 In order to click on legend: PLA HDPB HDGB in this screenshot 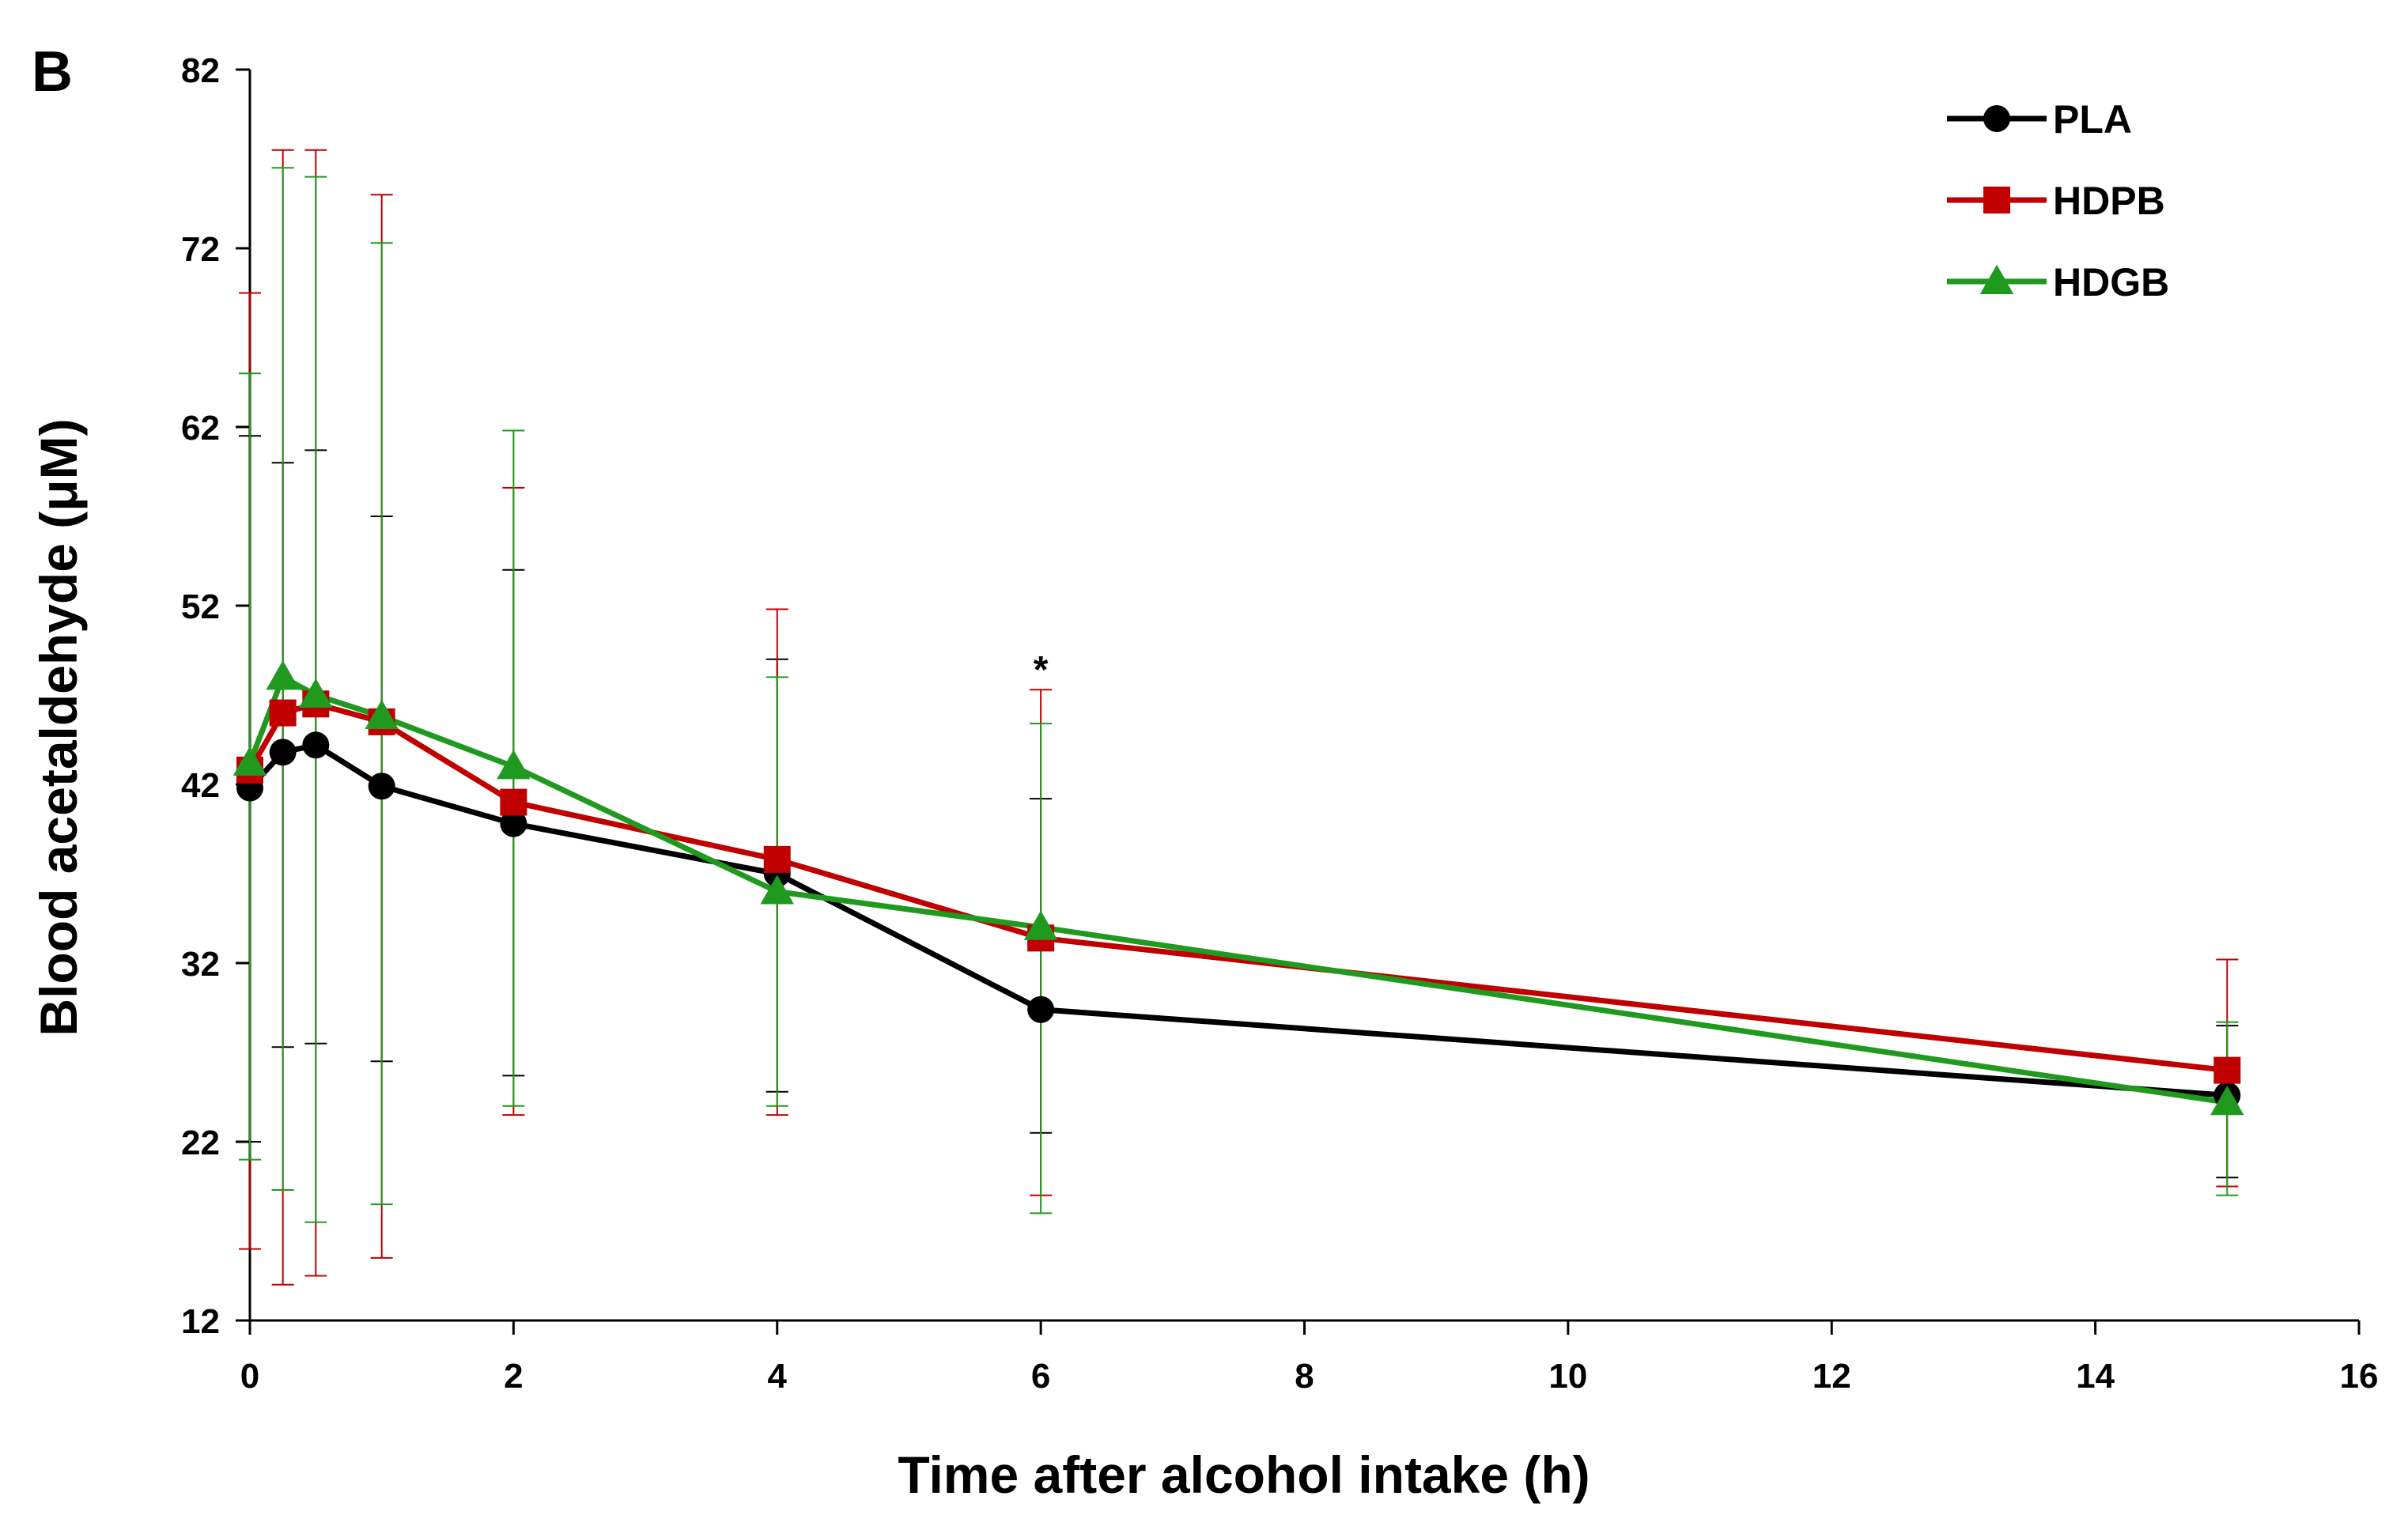, I will do `click(2058, 200)`.